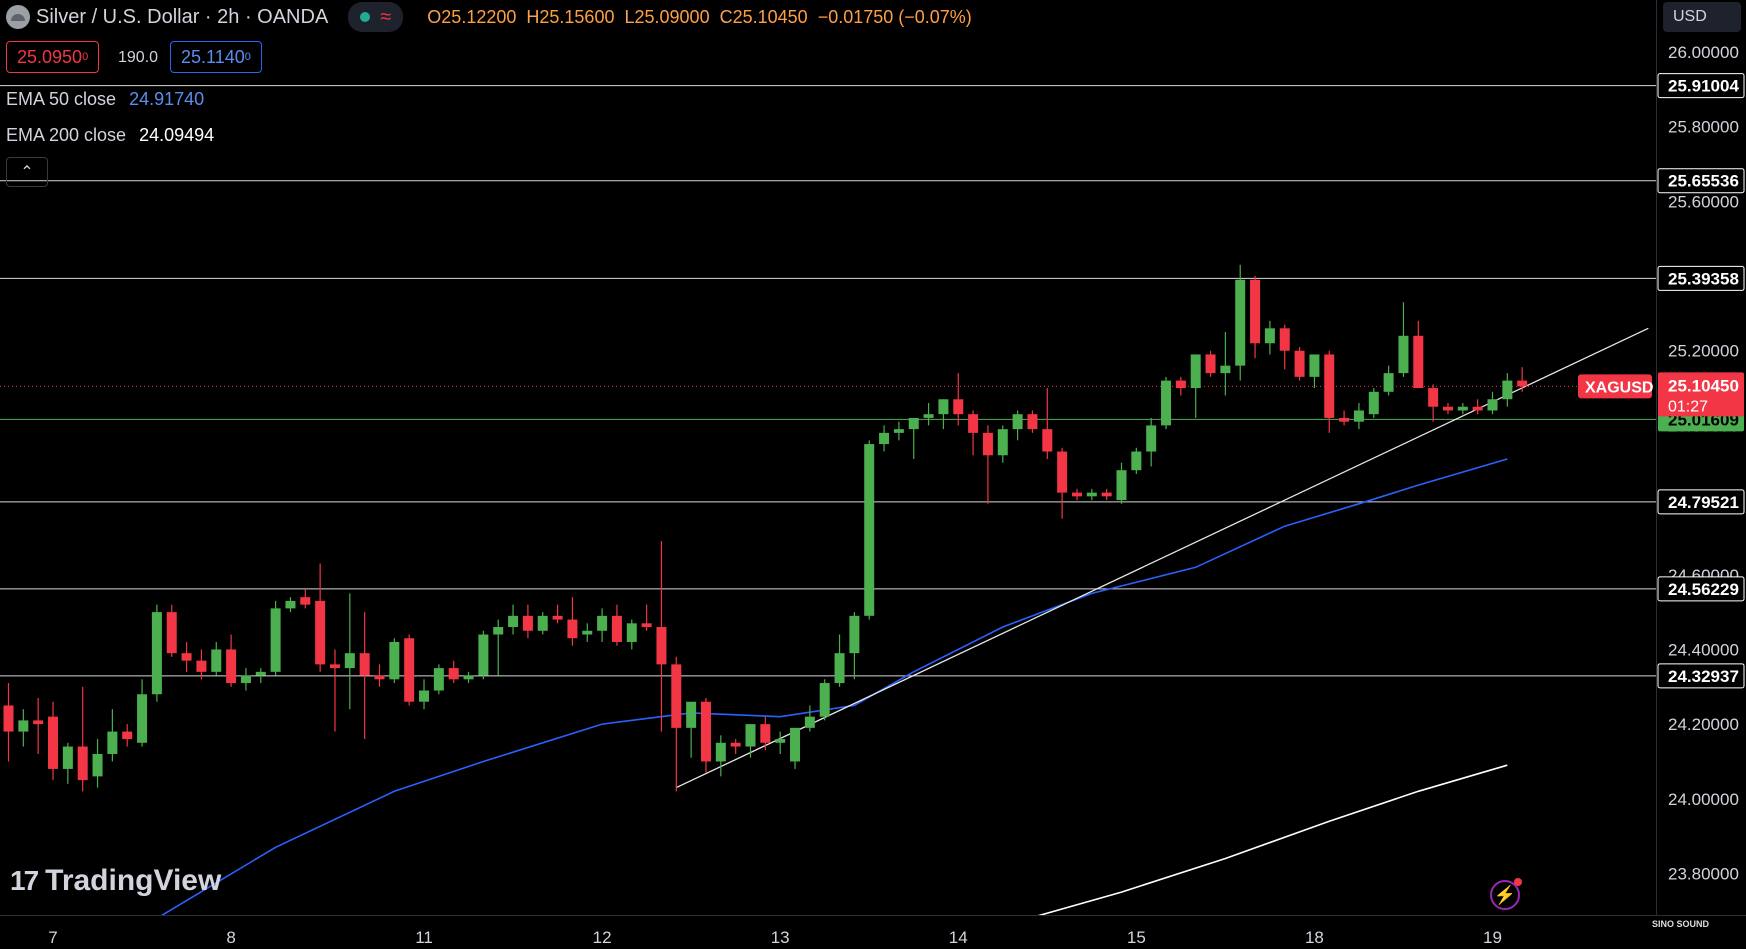  What do you see at coordinates (115, 881) in the screenshot?
I see `tradingview-logo: 17 TradingView` at bounding box center [115, 881].